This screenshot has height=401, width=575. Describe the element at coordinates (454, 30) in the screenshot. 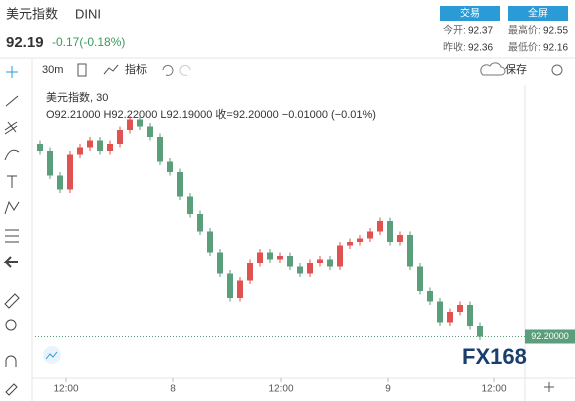

I see `stat-label: 今开:` at that location.